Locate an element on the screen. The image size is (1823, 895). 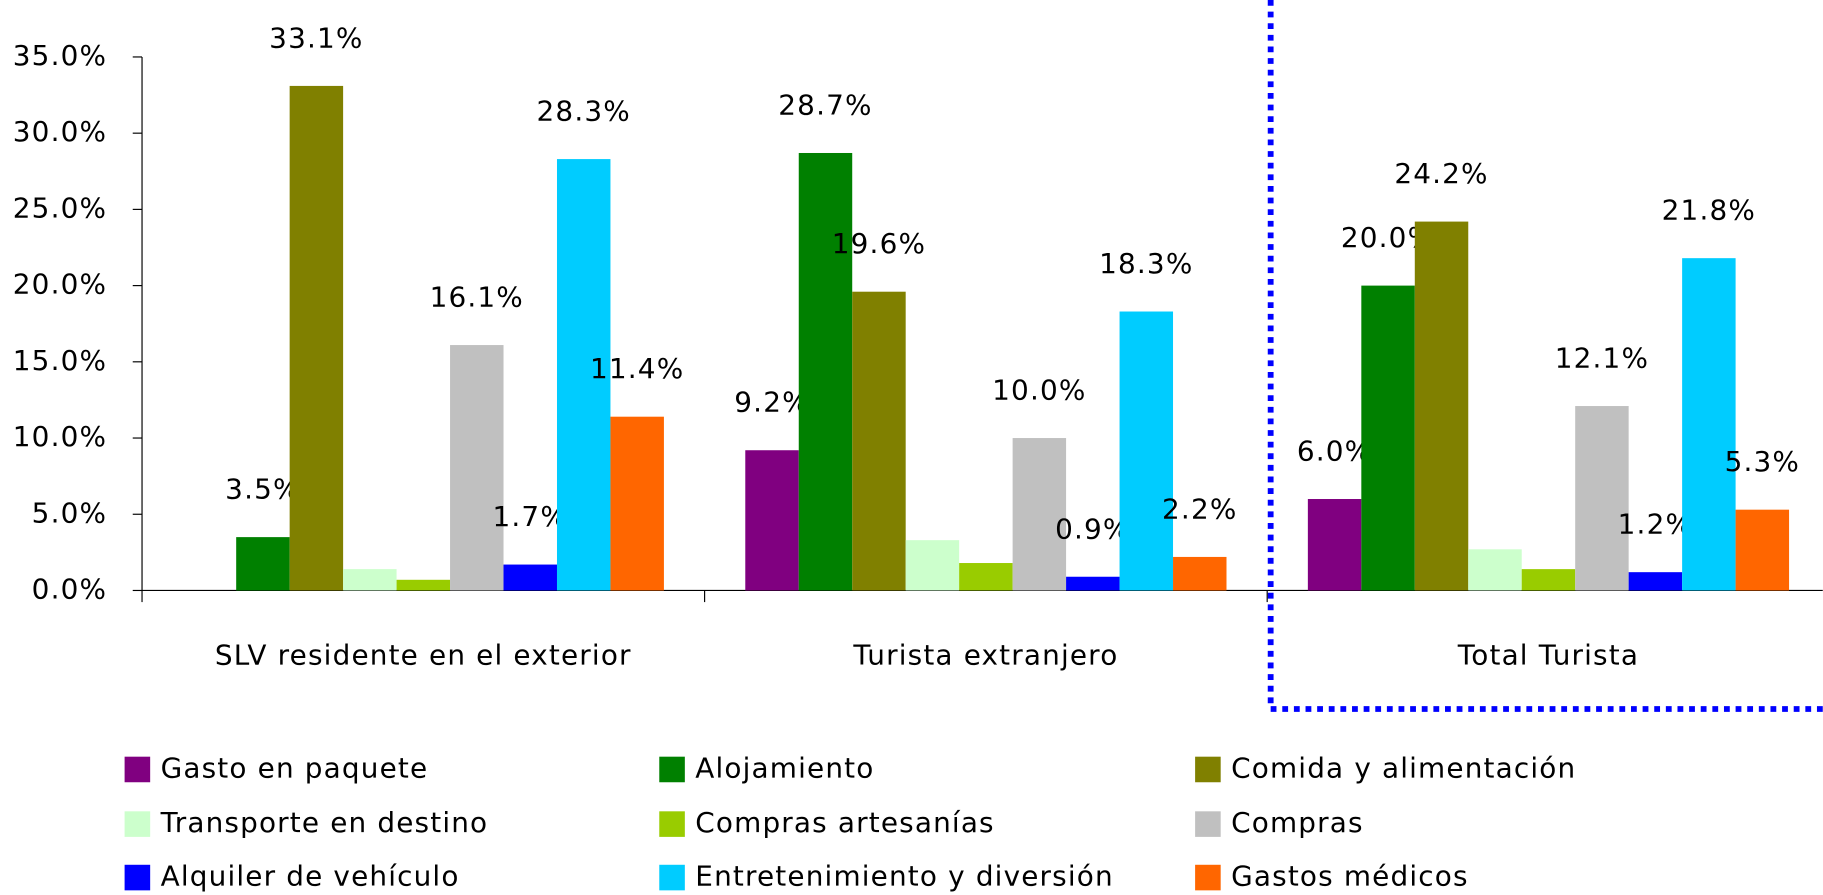
data-label: 1.2% is located at coordinates (1655, 524).